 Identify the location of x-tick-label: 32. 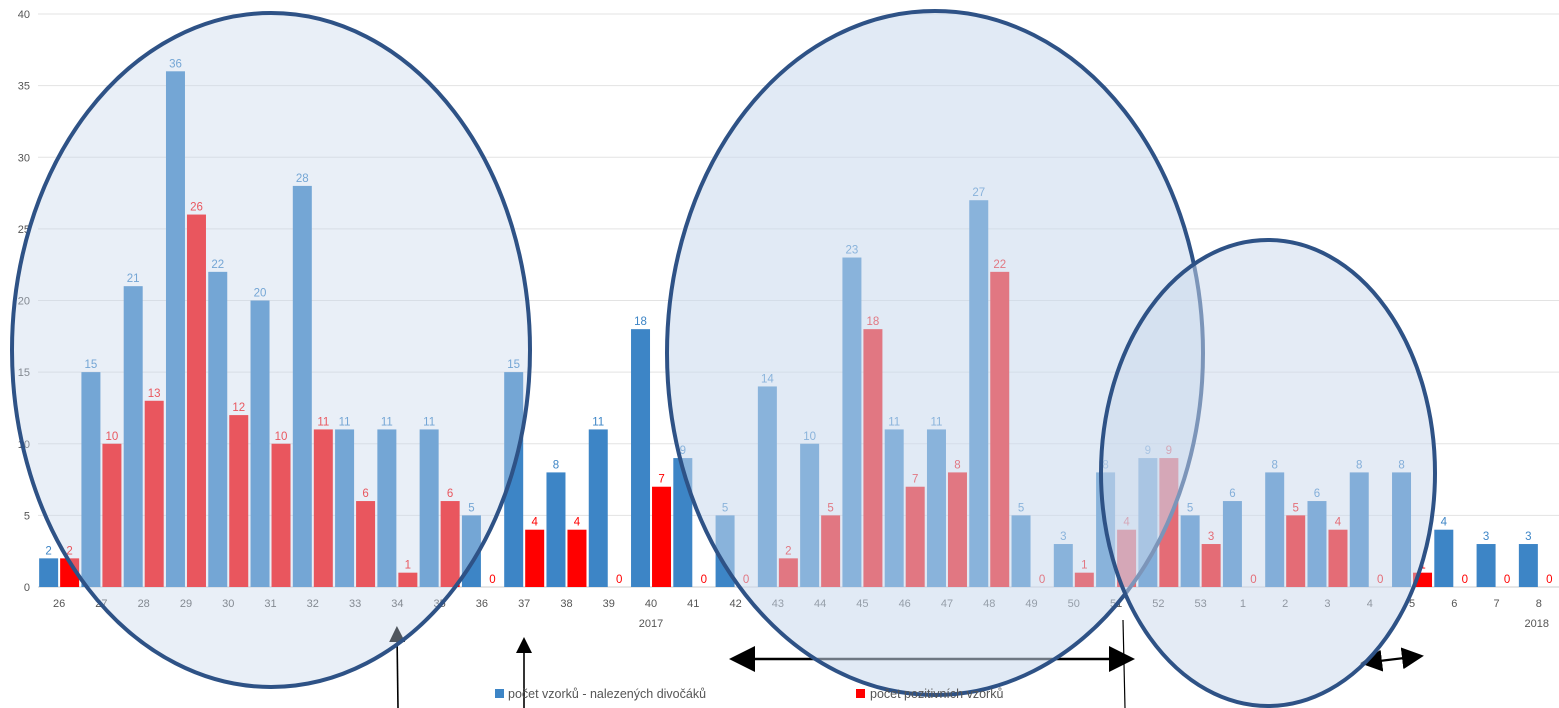
(313, 604).